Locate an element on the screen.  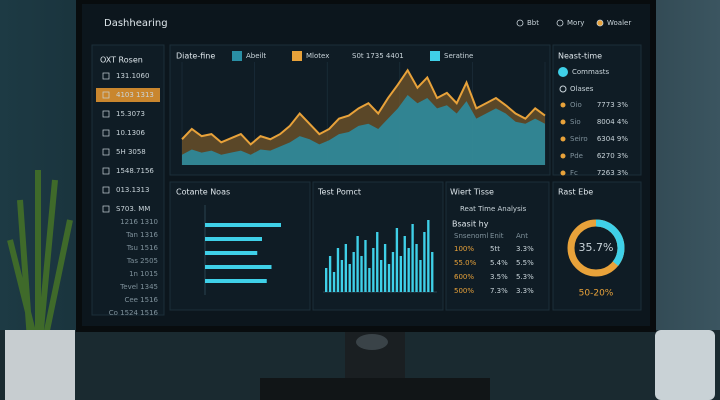
row-label: Oio is located at coordinates (576, 105).